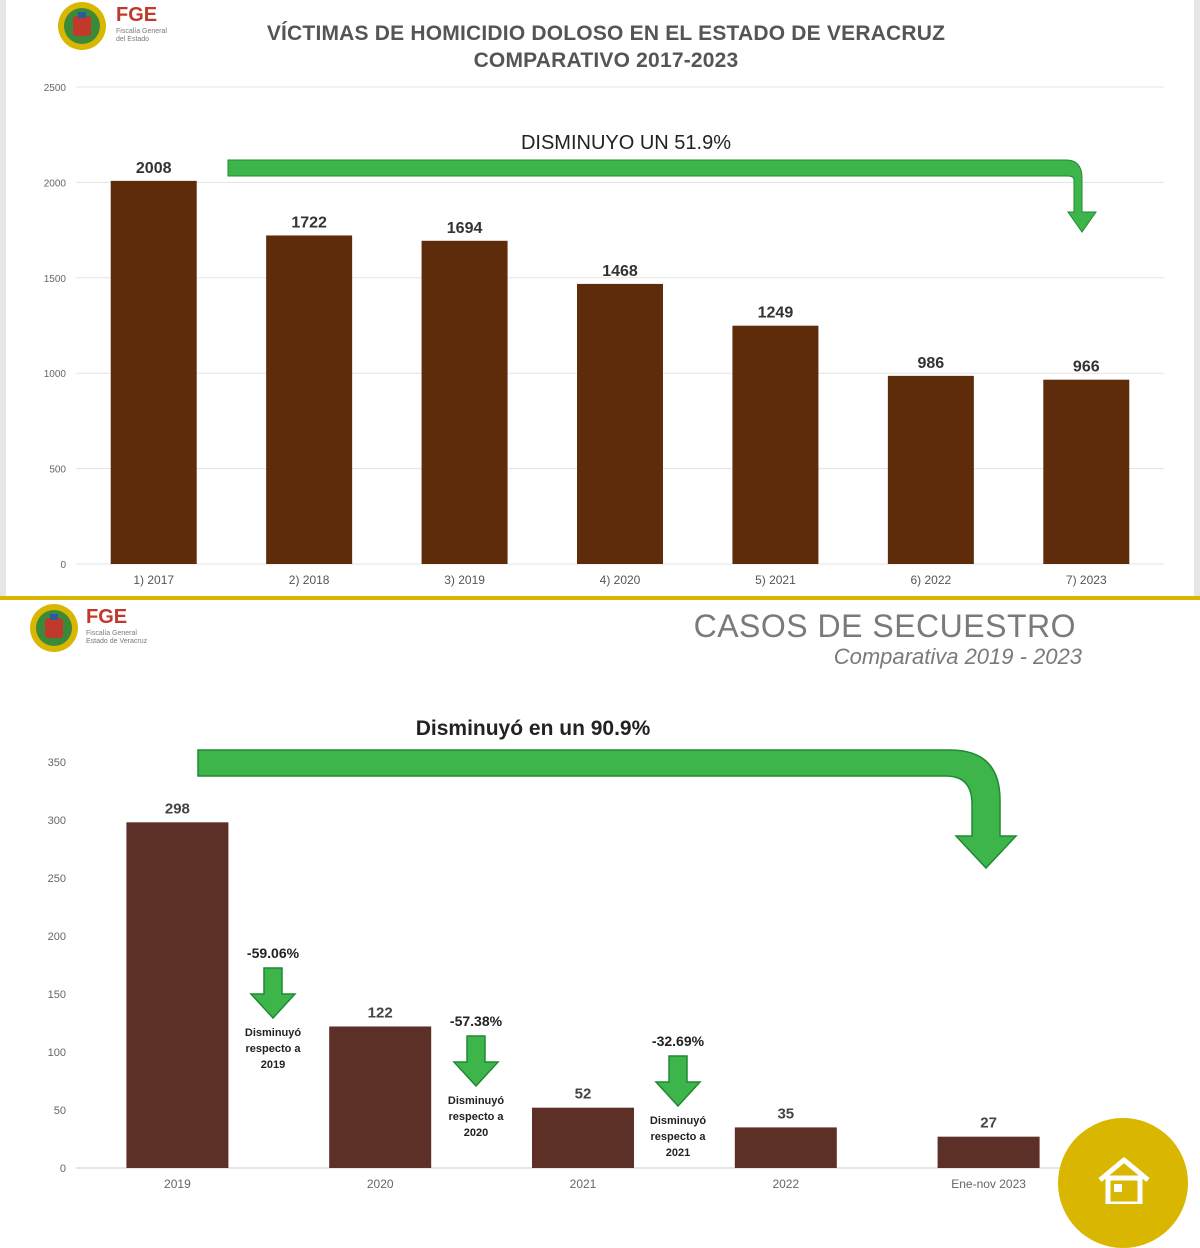 This screenshot has height=1248, width=1200. I want to click on change-note-line: 2021, so click(678, 1153).